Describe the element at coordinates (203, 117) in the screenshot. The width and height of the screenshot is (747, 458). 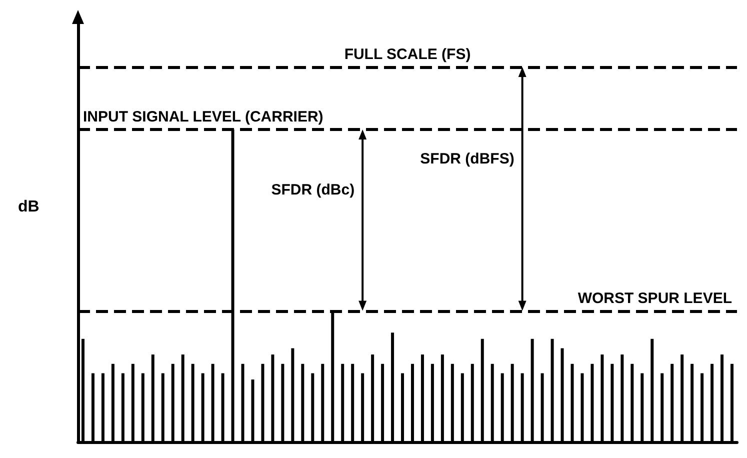
I see `ref-line-label: INPUT SIGNAL LEVEL (CARRIER)` at that location.